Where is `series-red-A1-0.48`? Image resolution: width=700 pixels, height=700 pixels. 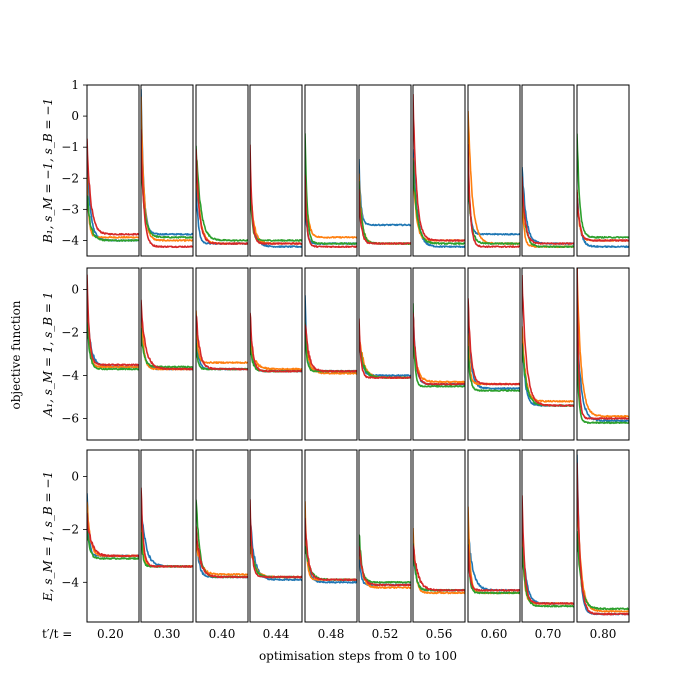
series-red-A1-0.48 is located at coordinates (331, 348).